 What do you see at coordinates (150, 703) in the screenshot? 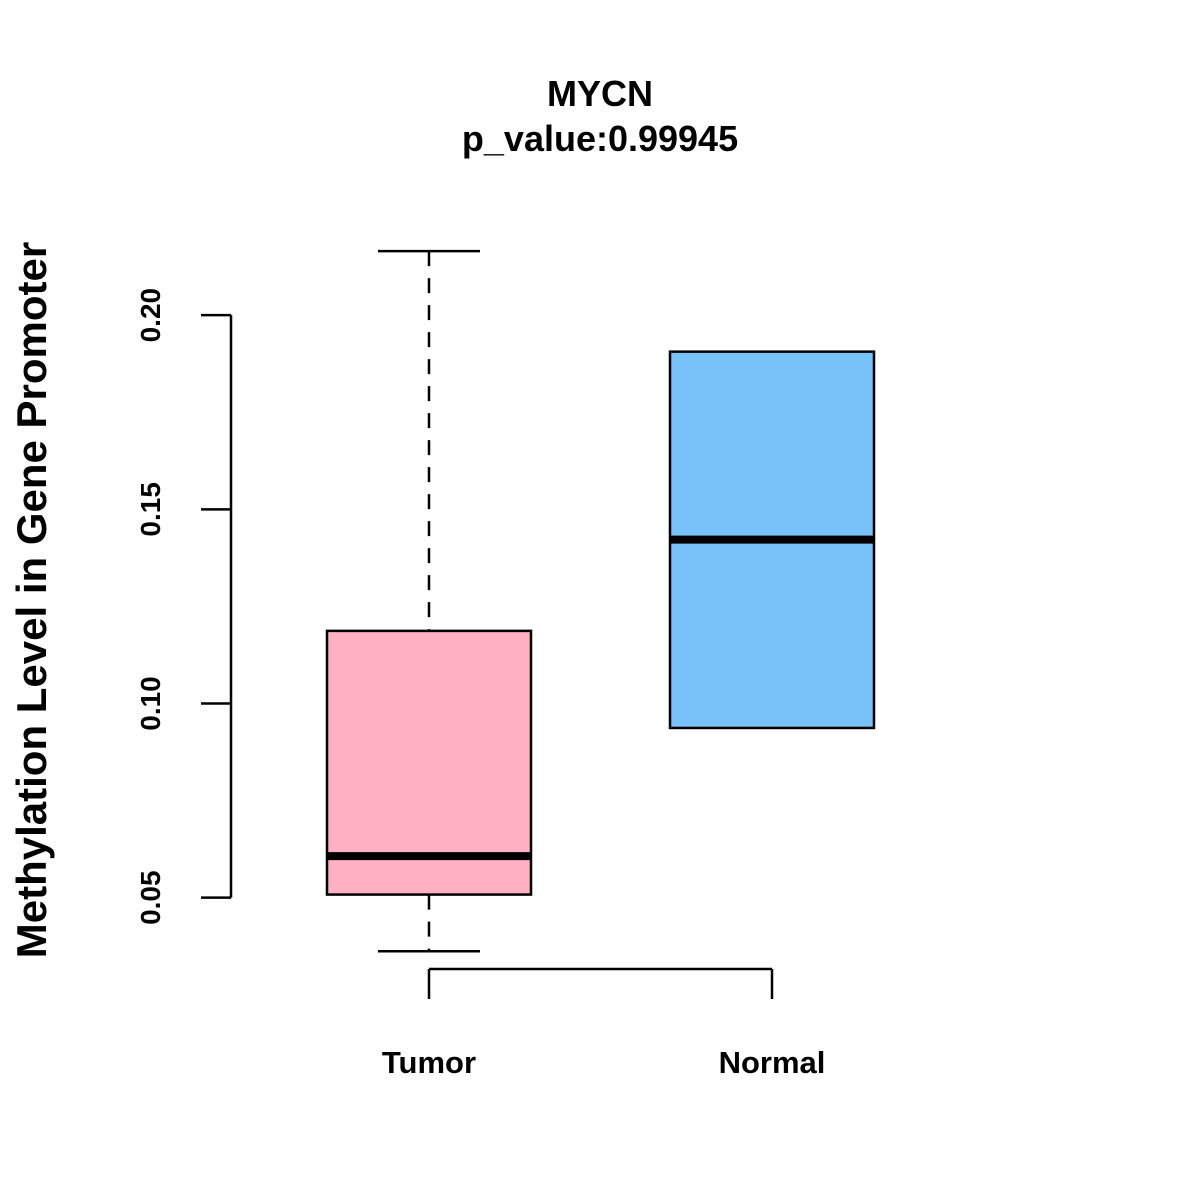
I see `y-tick-label: 0.10` at bounding box center [150, 703].